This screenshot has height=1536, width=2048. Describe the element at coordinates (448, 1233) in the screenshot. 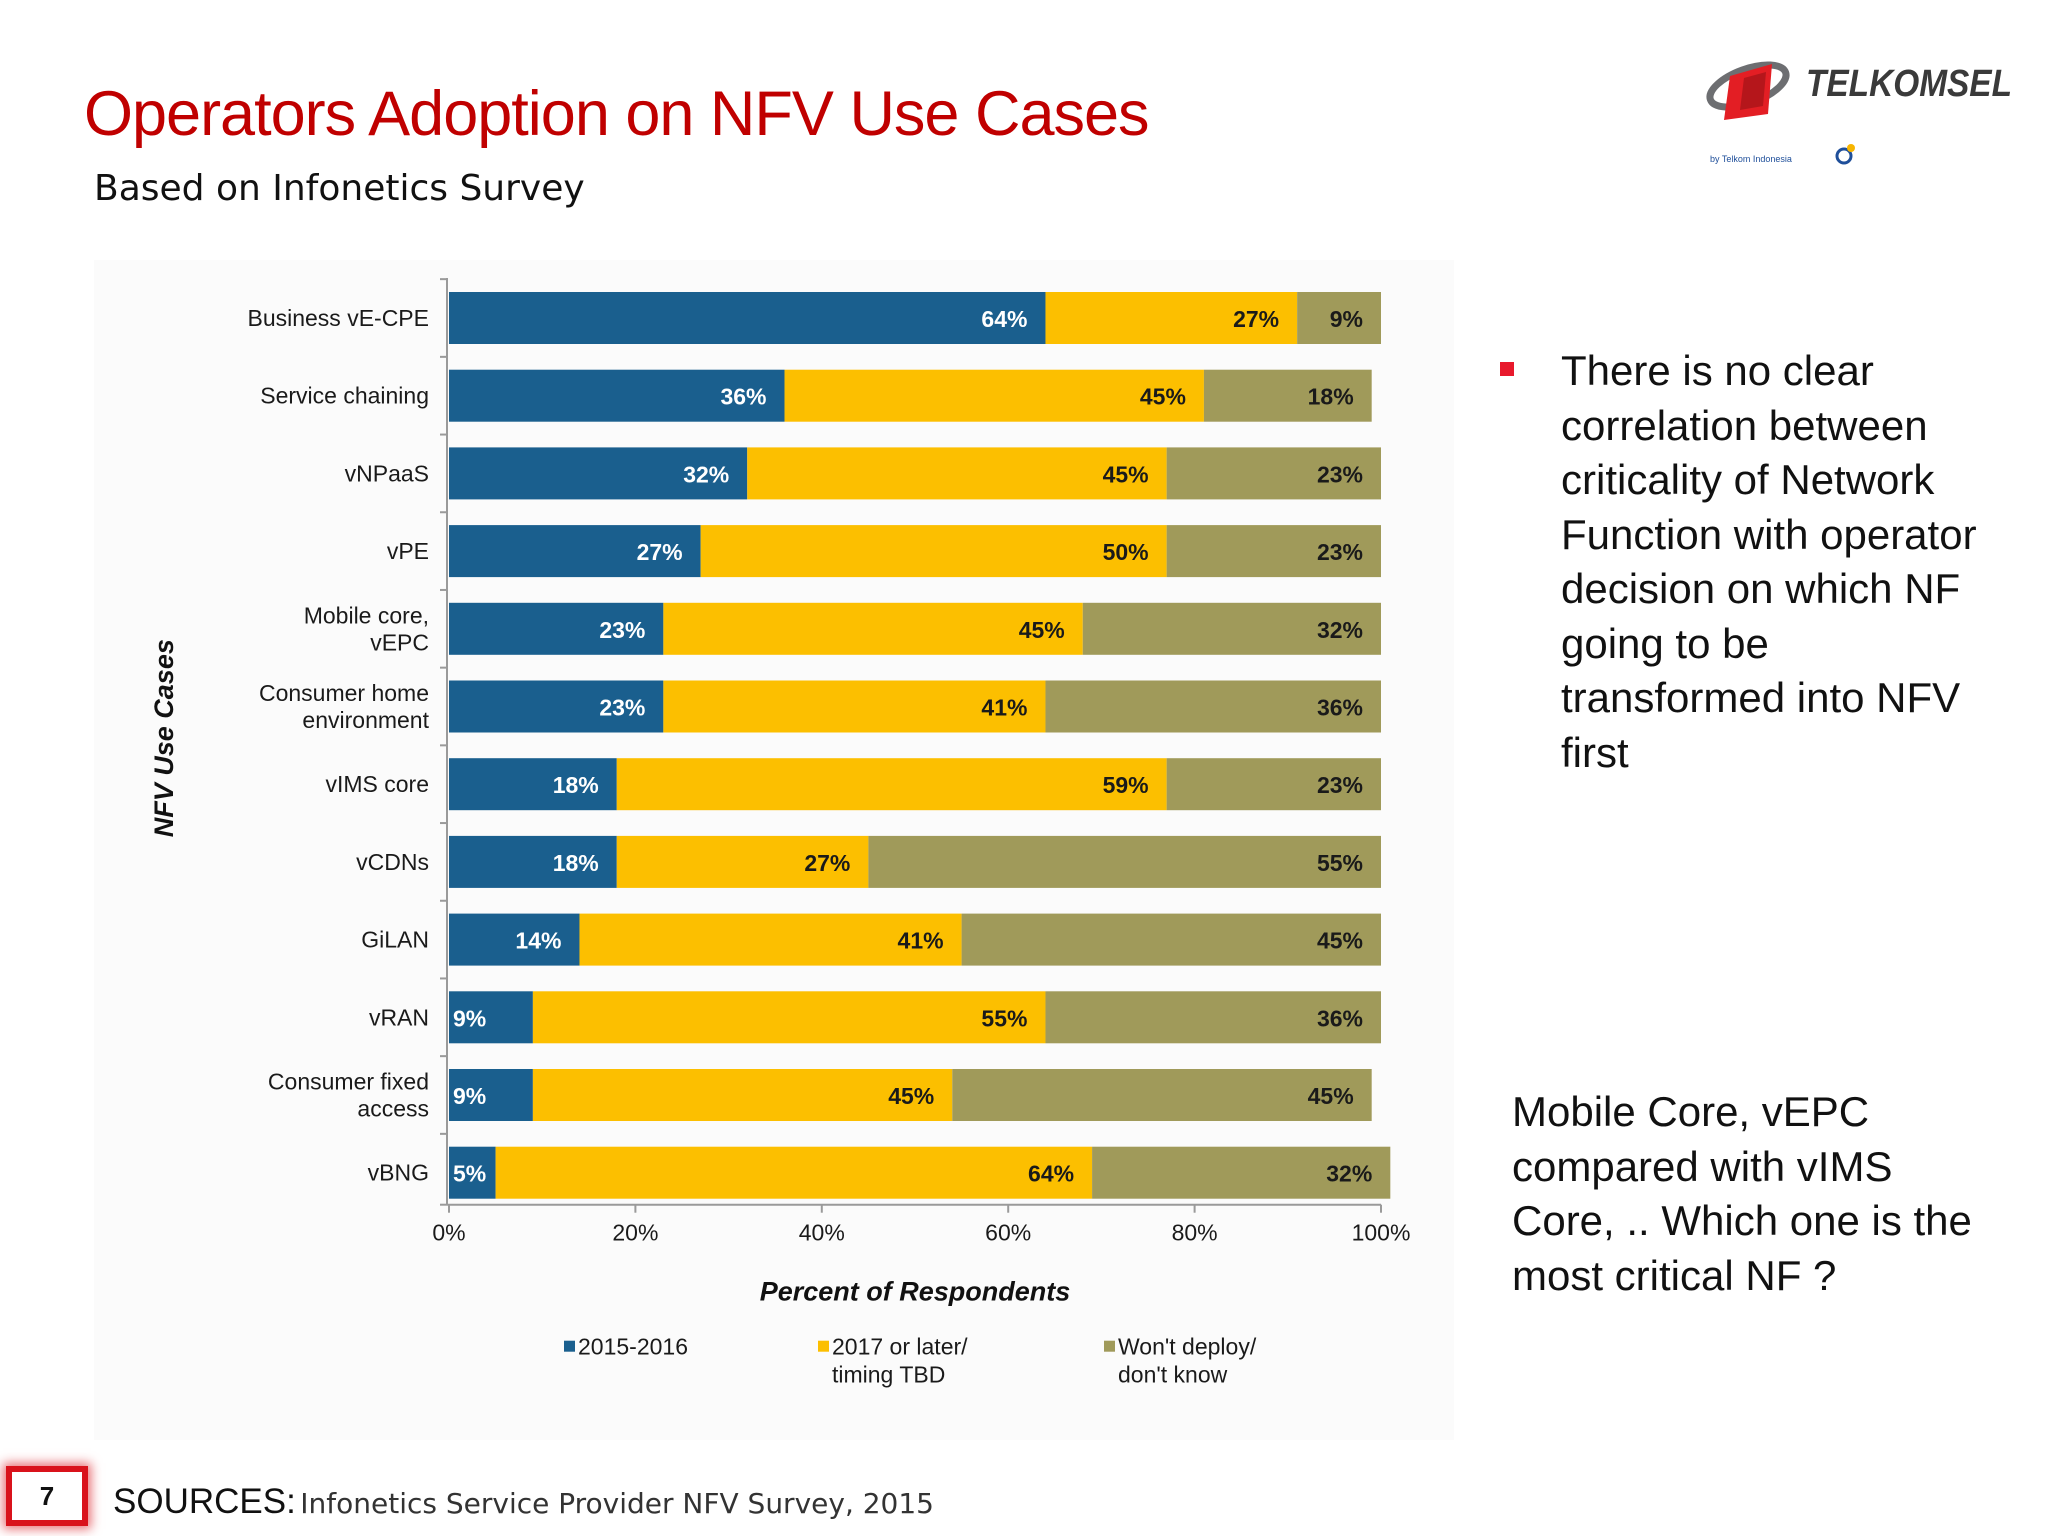

I see `x-tick-label: 0%` at that location.